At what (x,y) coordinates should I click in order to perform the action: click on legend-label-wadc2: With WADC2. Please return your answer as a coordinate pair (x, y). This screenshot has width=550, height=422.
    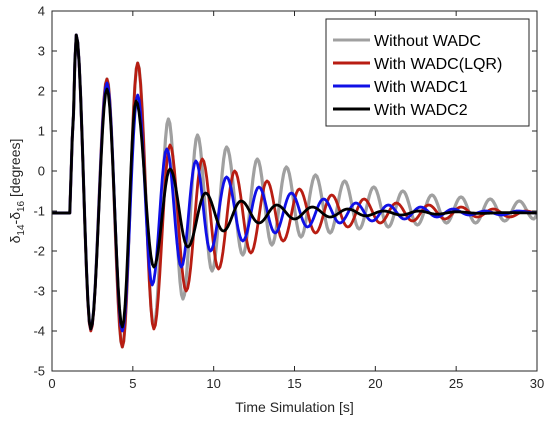
    Looking at the image, I should click on (421, 110).